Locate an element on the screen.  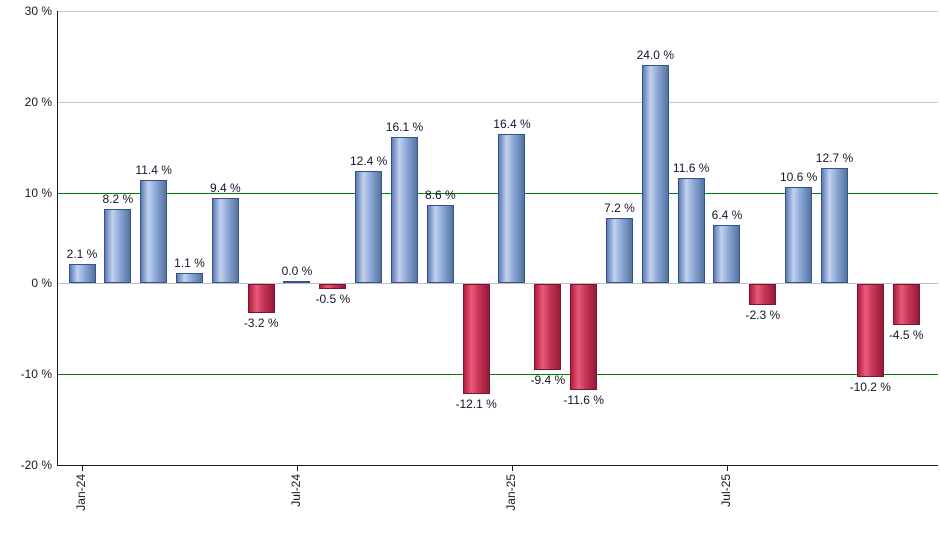
bar-value-label: -10.2 % is located at coordinates (870, 387).